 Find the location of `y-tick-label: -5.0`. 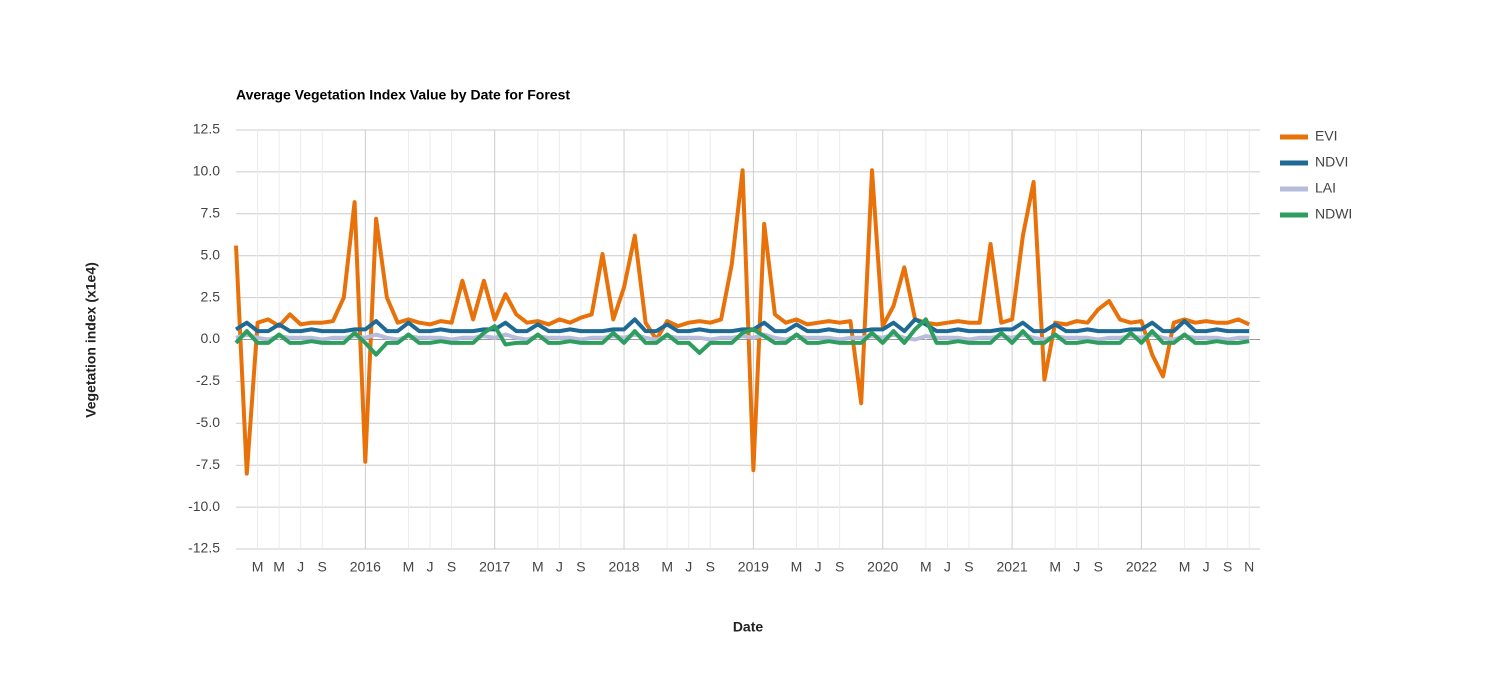

y-tick-label: -5.0 is located at coordinates (208, 422).